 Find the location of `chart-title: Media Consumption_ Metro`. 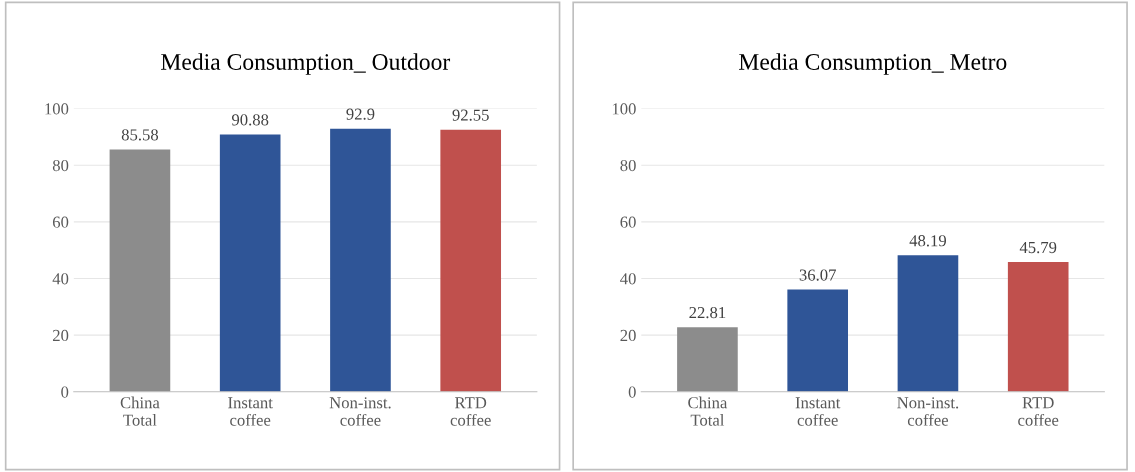

chart-title: Media Consumption_ Metro is located at coordinates (873, 64).